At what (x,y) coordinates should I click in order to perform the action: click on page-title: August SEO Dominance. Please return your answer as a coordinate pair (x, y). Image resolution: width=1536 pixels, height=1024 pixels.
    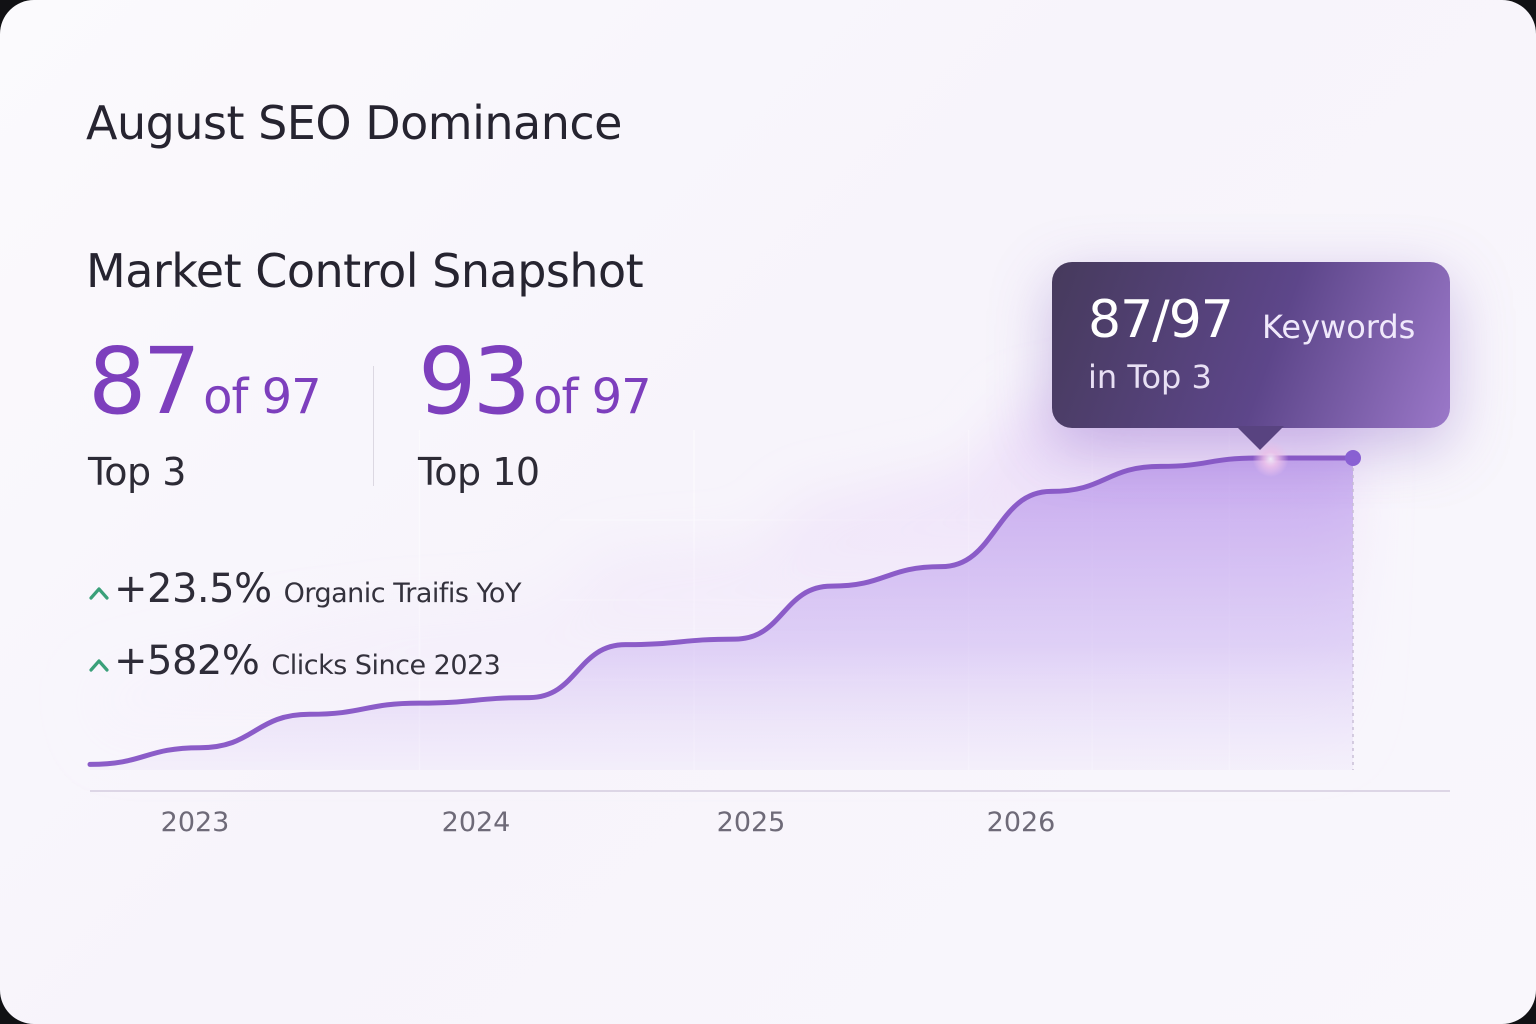
    Looking at the image, I should click on (354, 123).